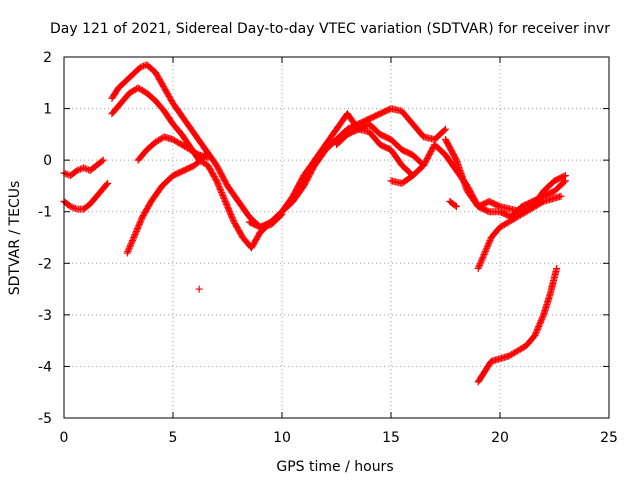  I want to click on y-tick-label: -5, so click(45, 419).